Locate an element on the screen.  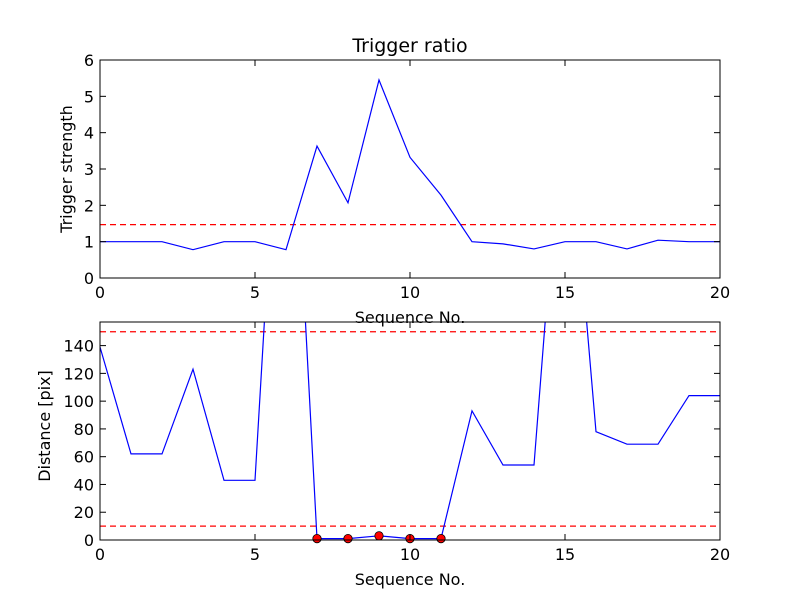
y-tick-label: 60 is located at coordinates (84, 457).